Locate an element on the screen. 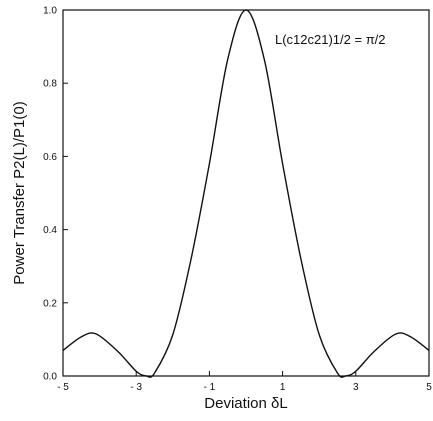  y-tick-label: 0.4 is located at coordinates (50, 230).